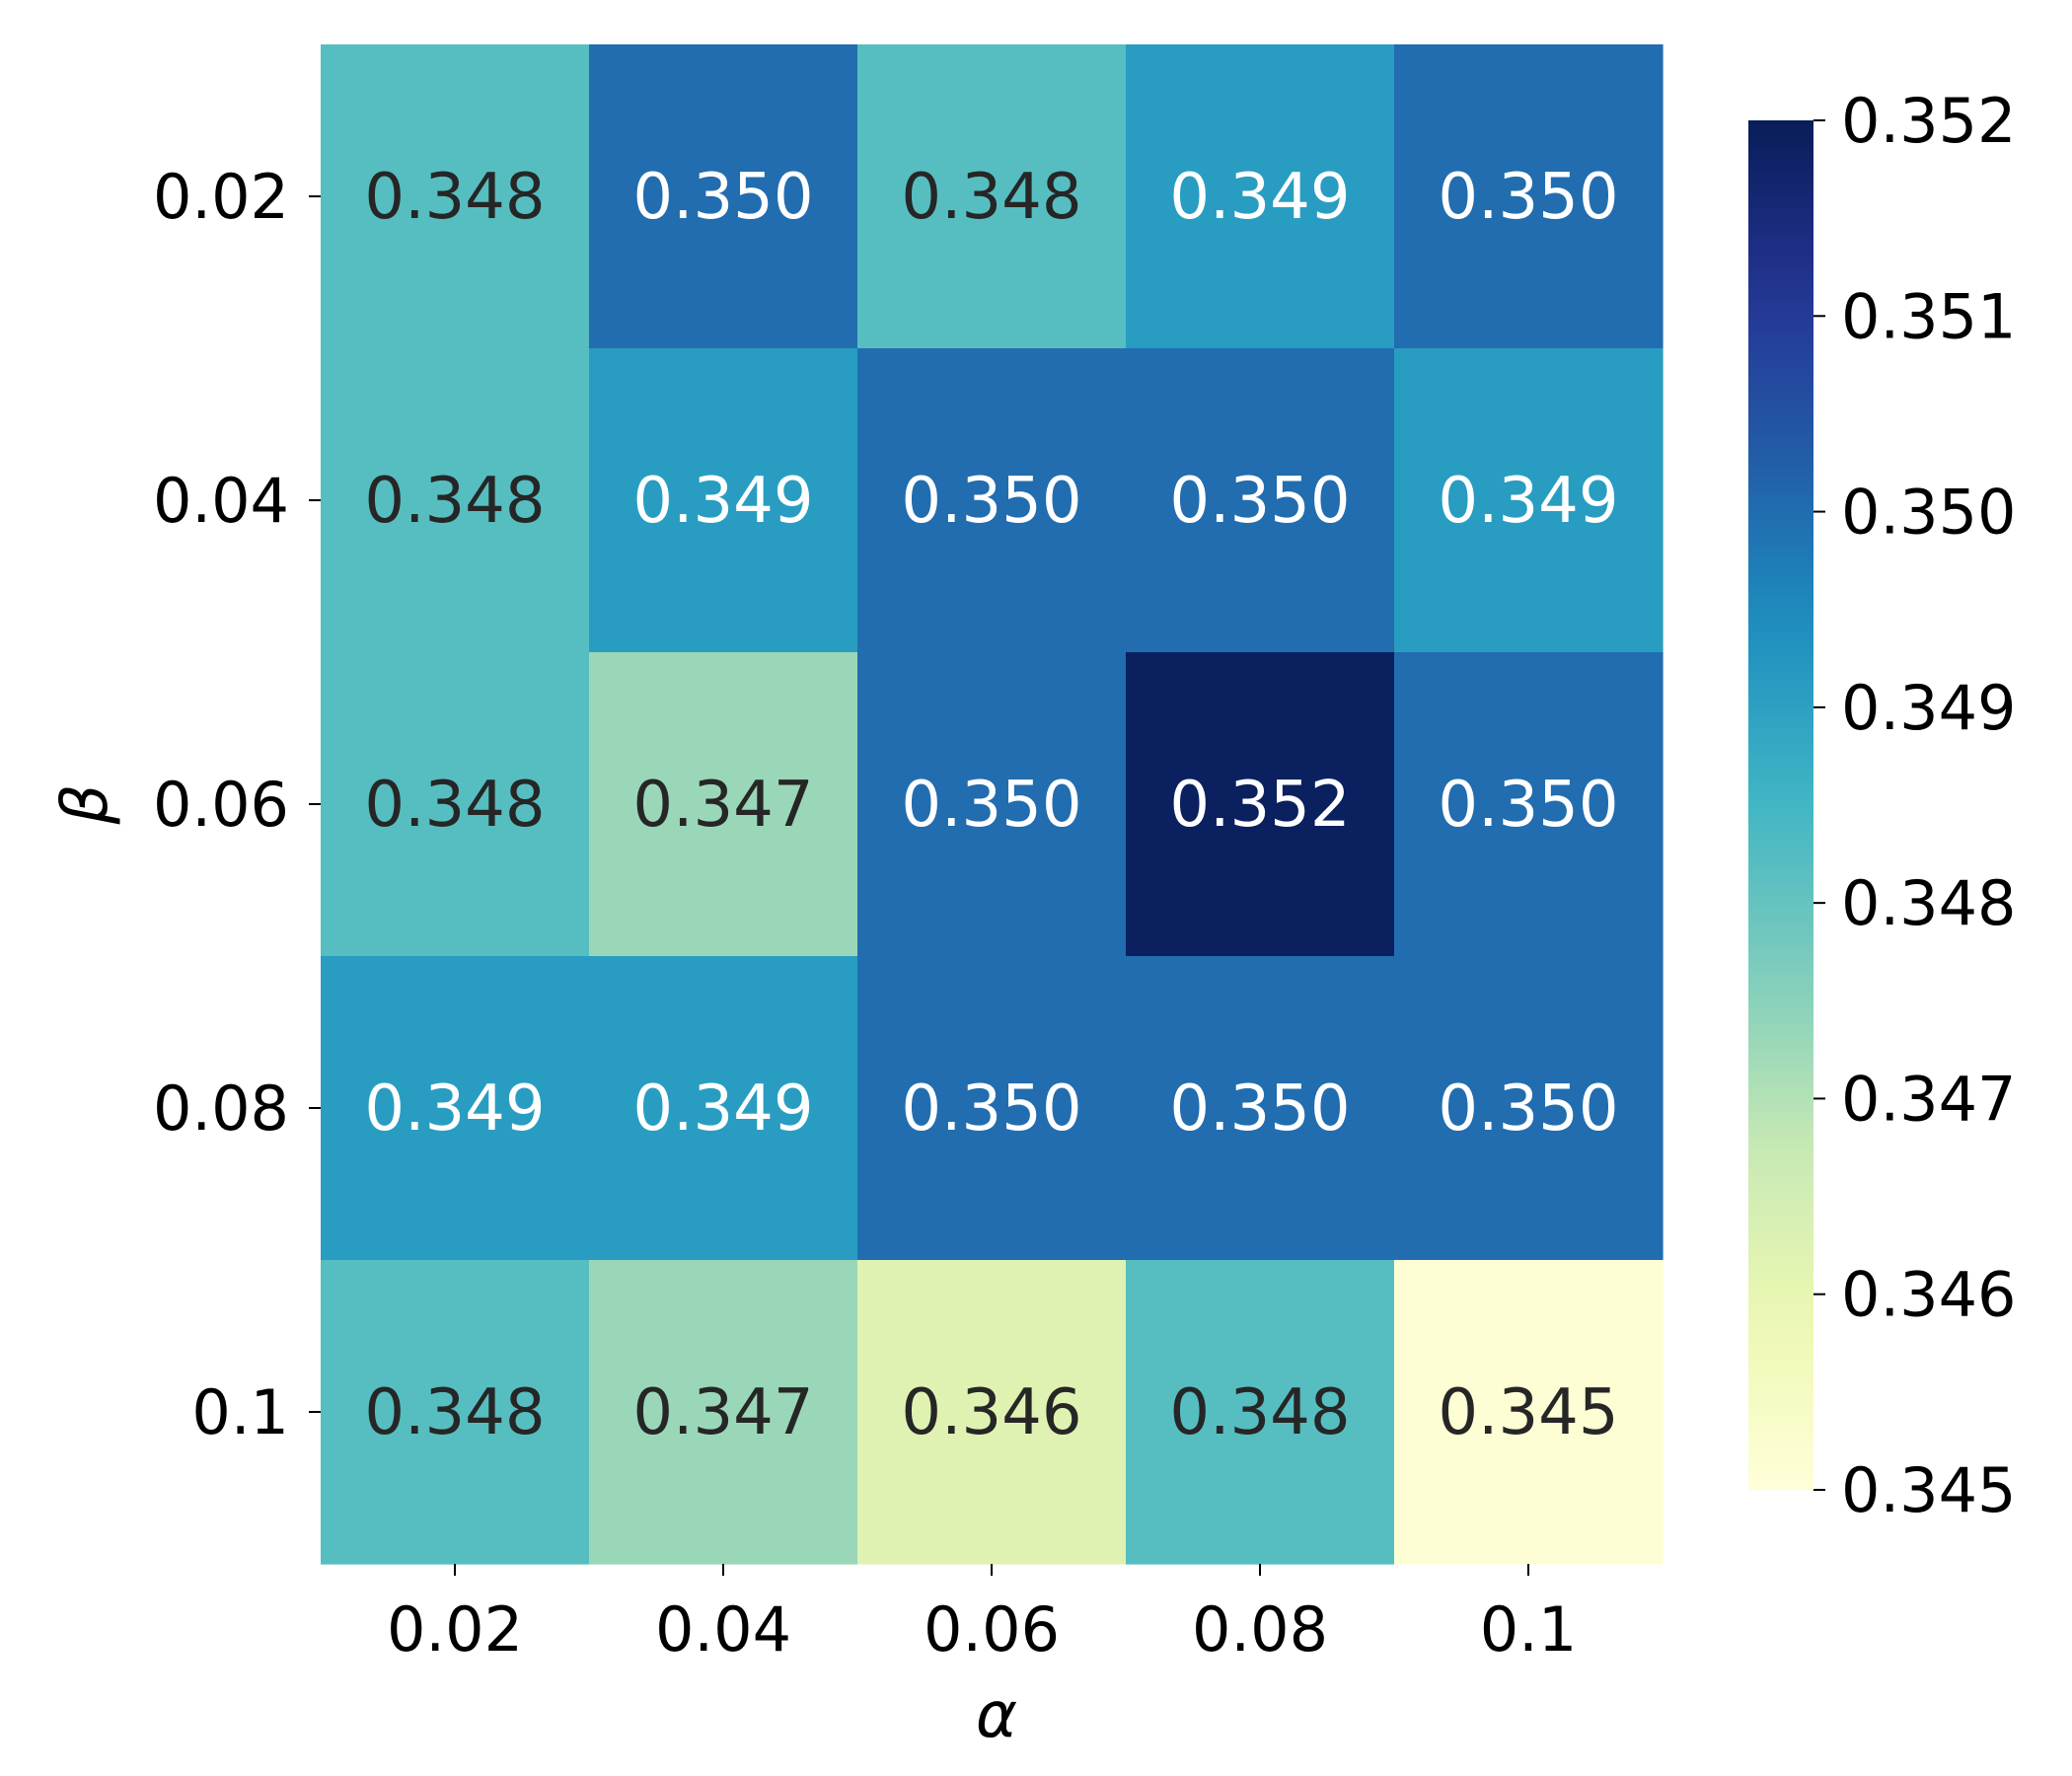  I want to click on y-axis: 0.02 0.04 0.06 0.08 0.1, so click(237, 805).